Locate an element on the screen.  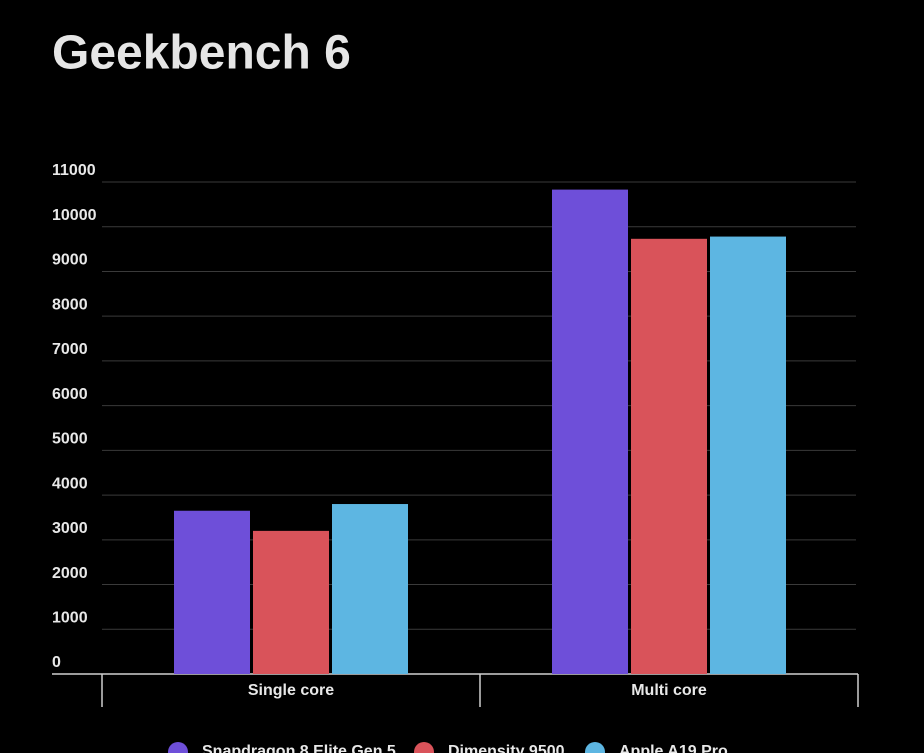
legend-label: Snapdragon 8 Elite Gen 5 is located at coordinates (299, 748).